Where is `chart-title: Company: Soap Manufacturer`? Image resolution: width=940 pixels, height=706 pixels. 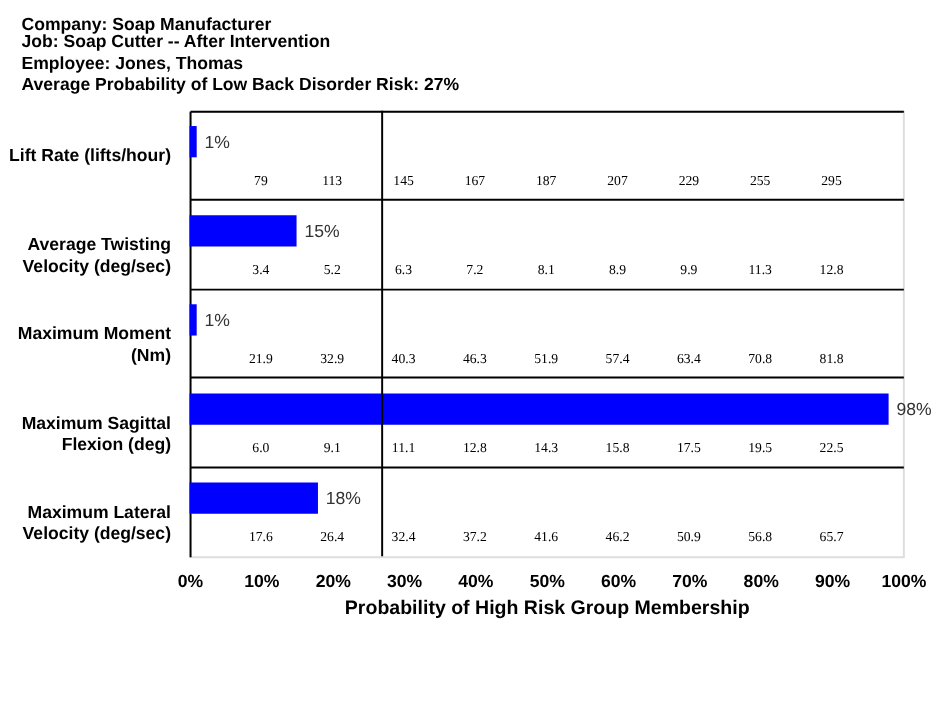
chart-title: Company: Soap Manufacturer is located at coordinates (147, 23).